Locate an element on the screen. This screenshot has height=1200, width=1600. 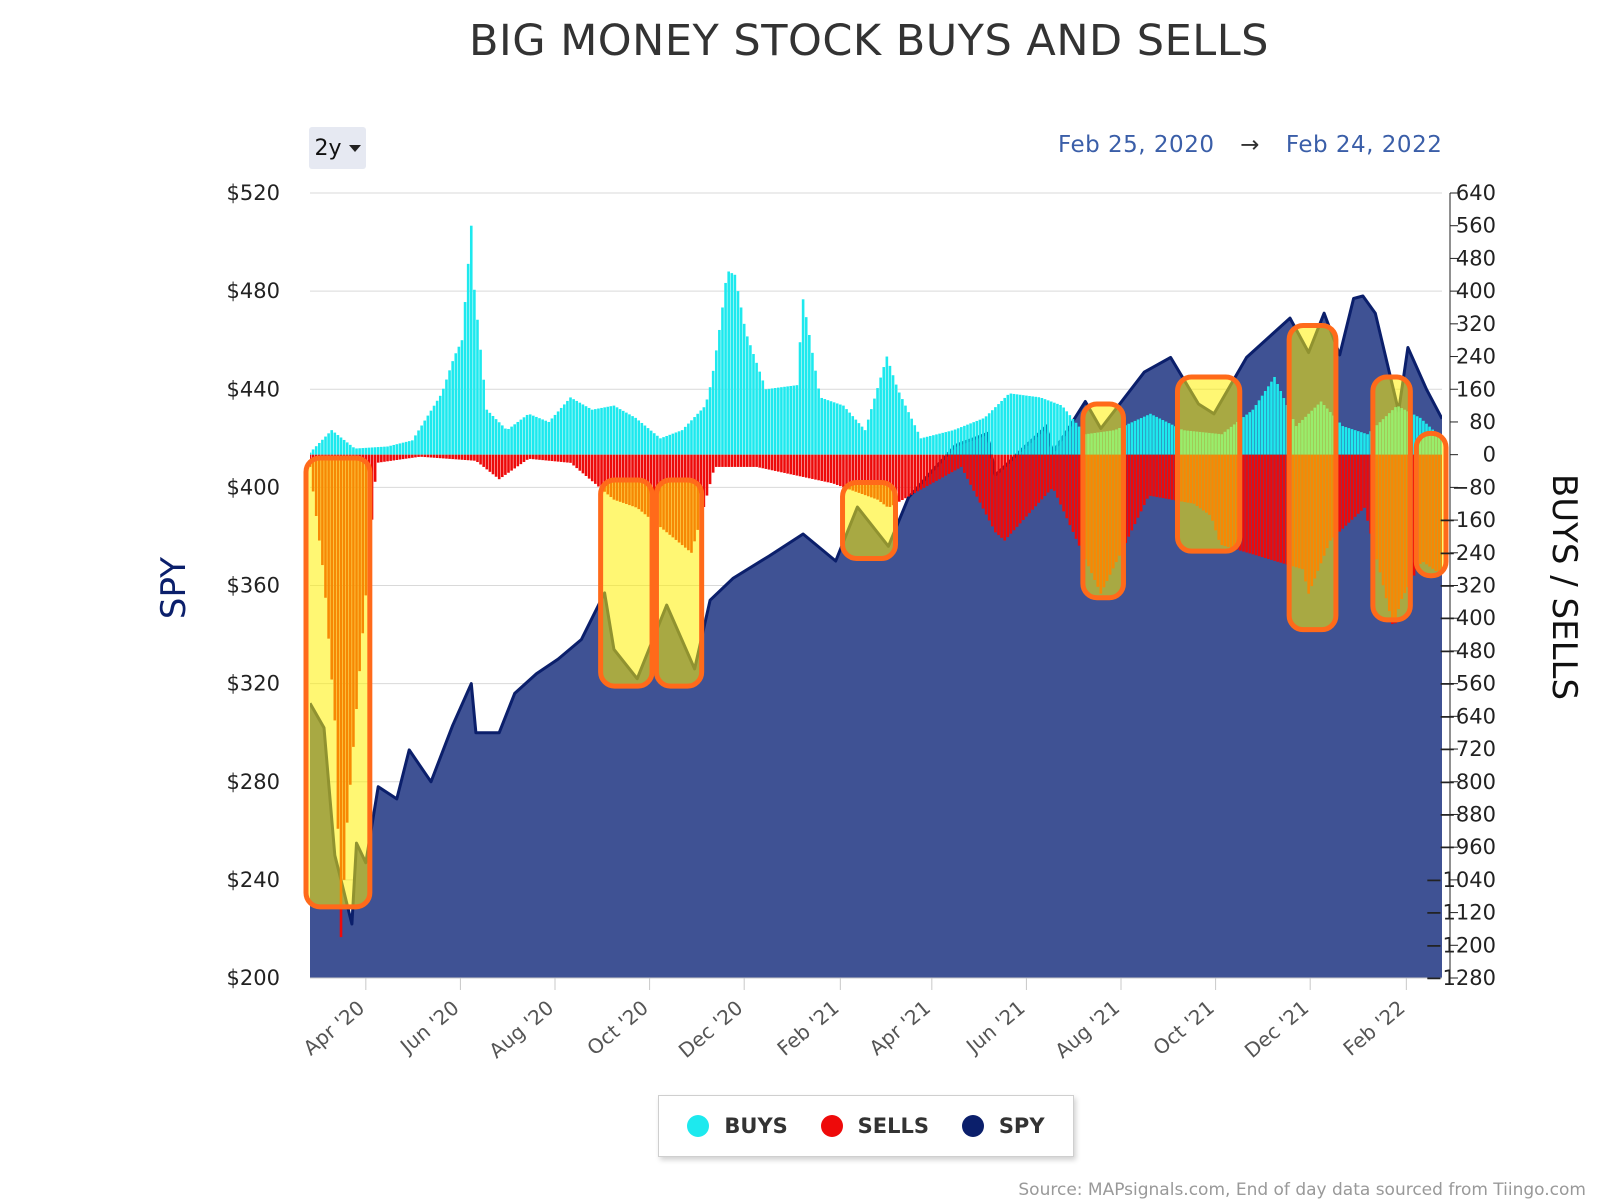
legend-item-sells: SELLS is located at coordinates (874, 1126).